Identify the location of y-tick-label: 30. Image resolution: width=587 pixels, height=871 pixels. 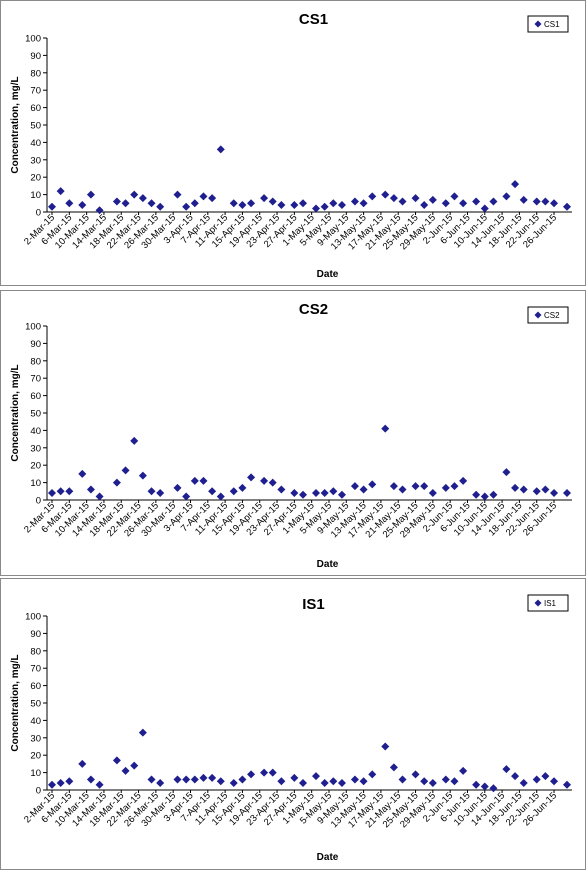
(35, 448).